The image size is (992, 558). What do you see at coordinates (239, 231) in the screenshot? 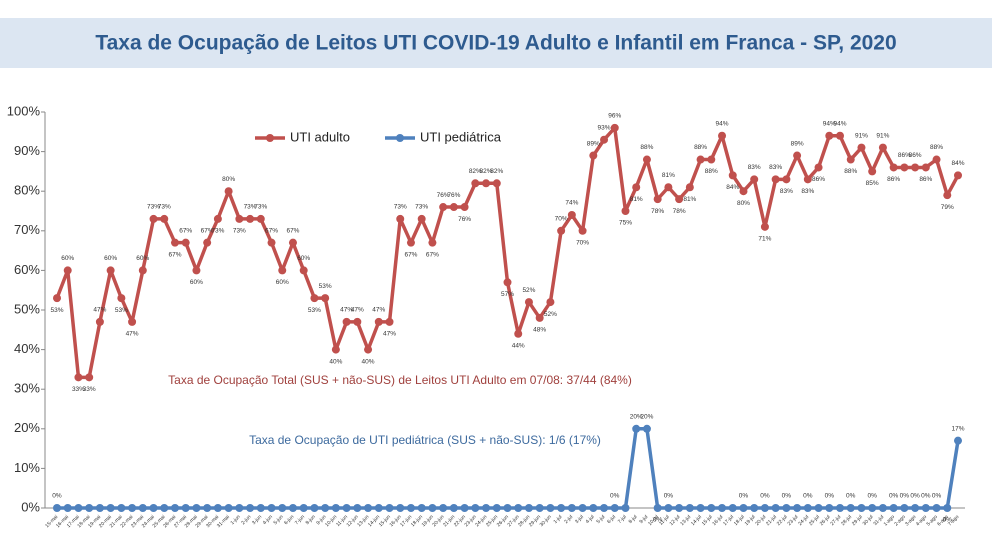
I see `data-label: 73%` at bounding box center [239, 231].